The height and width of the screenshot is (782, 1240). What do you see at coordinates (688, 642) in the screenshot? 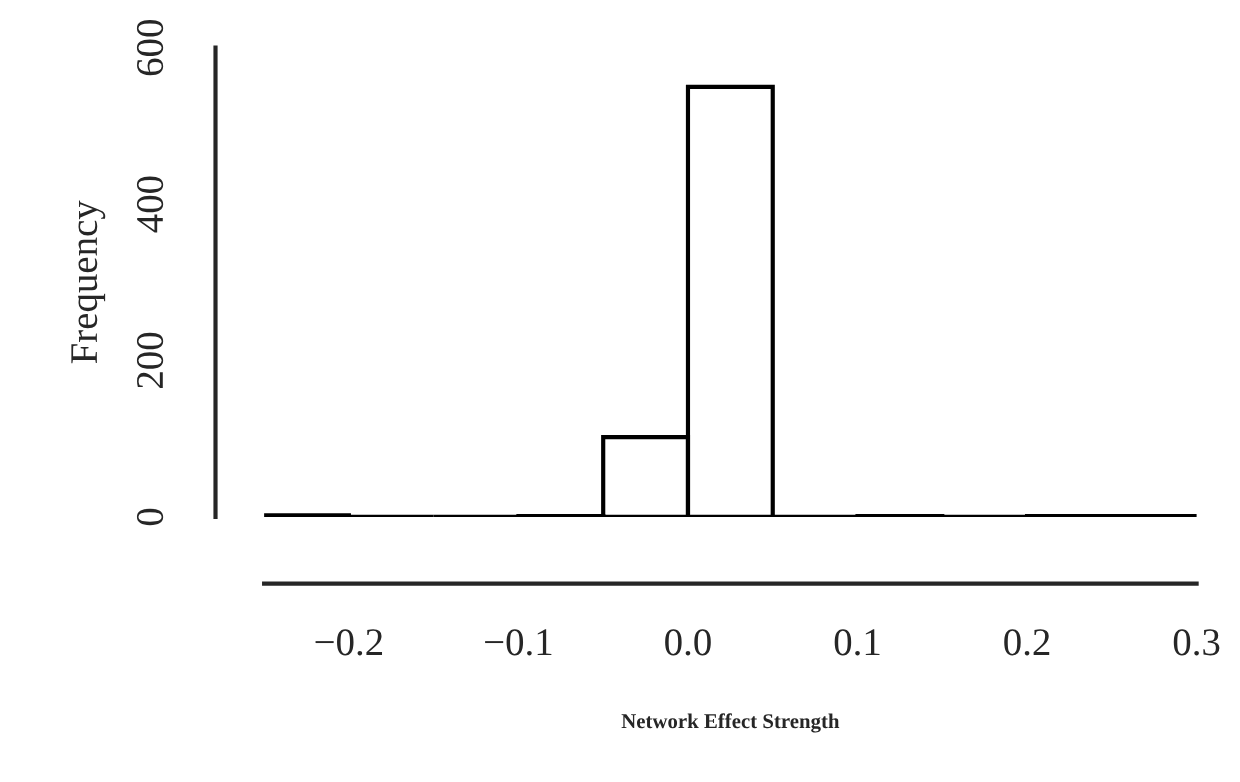
I see `x-tick-label: 0.0` at bounding box center [688, 642].